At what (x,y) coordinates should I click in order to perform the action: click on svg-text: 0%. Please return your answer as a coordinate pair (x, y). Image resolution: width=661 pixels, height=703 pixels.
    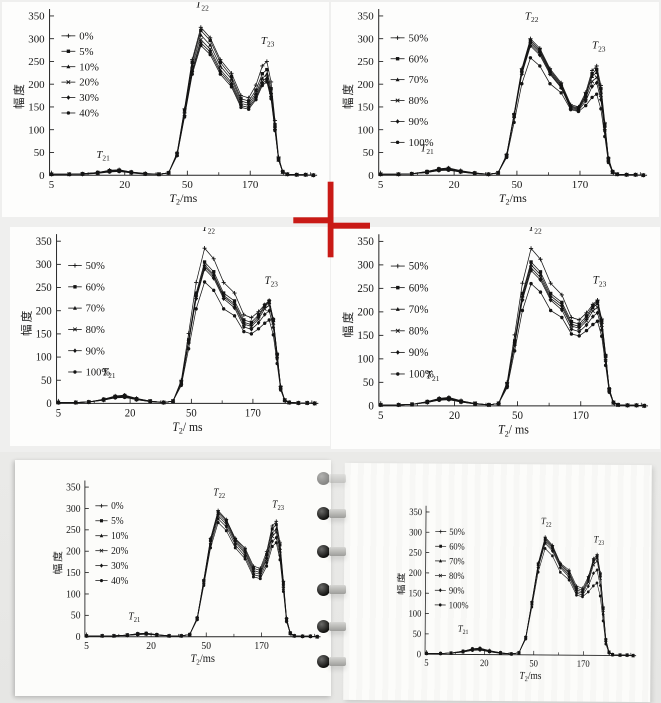
    Looking at the image, I should click on (86, 36).